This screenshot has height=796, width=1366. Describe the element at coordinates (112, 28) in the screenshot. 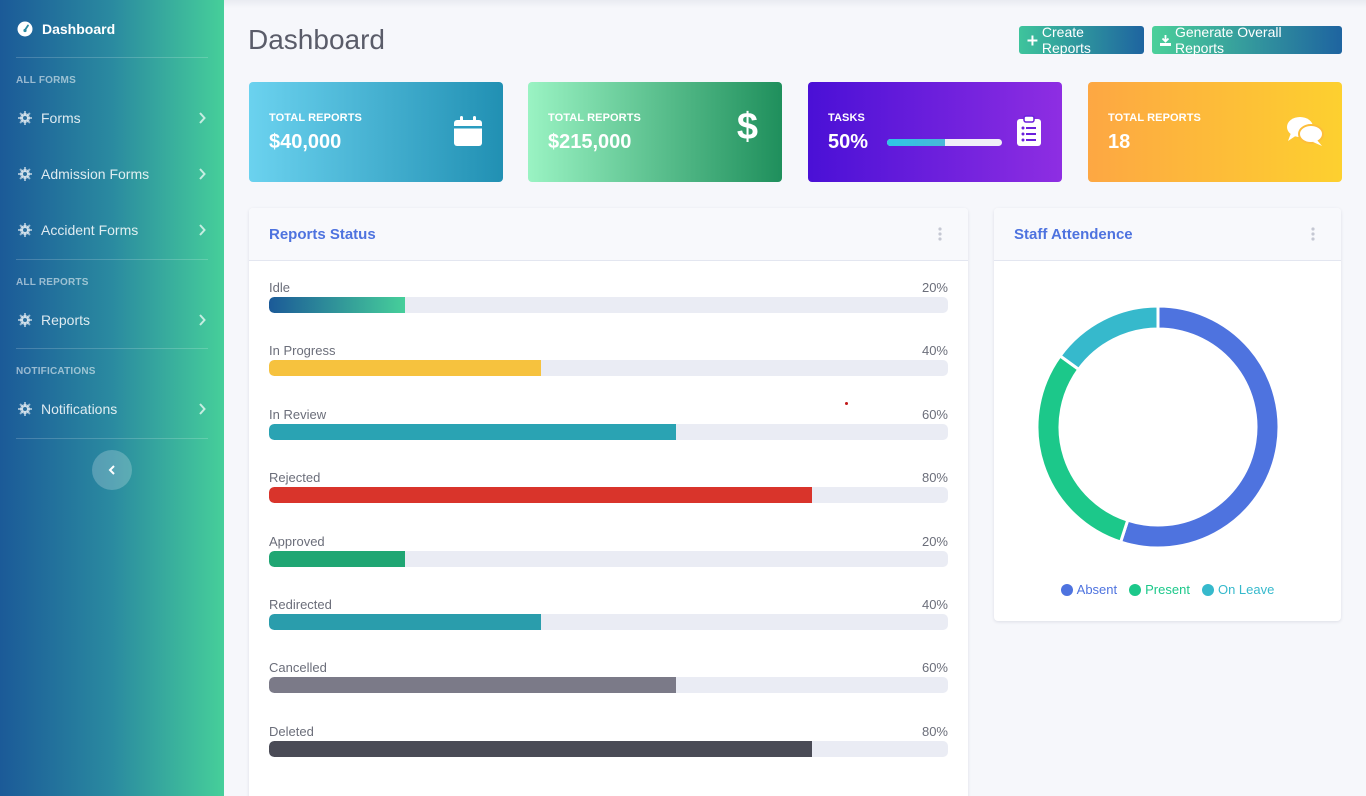

I see `sidebar-brand: Dashboard` at that location.